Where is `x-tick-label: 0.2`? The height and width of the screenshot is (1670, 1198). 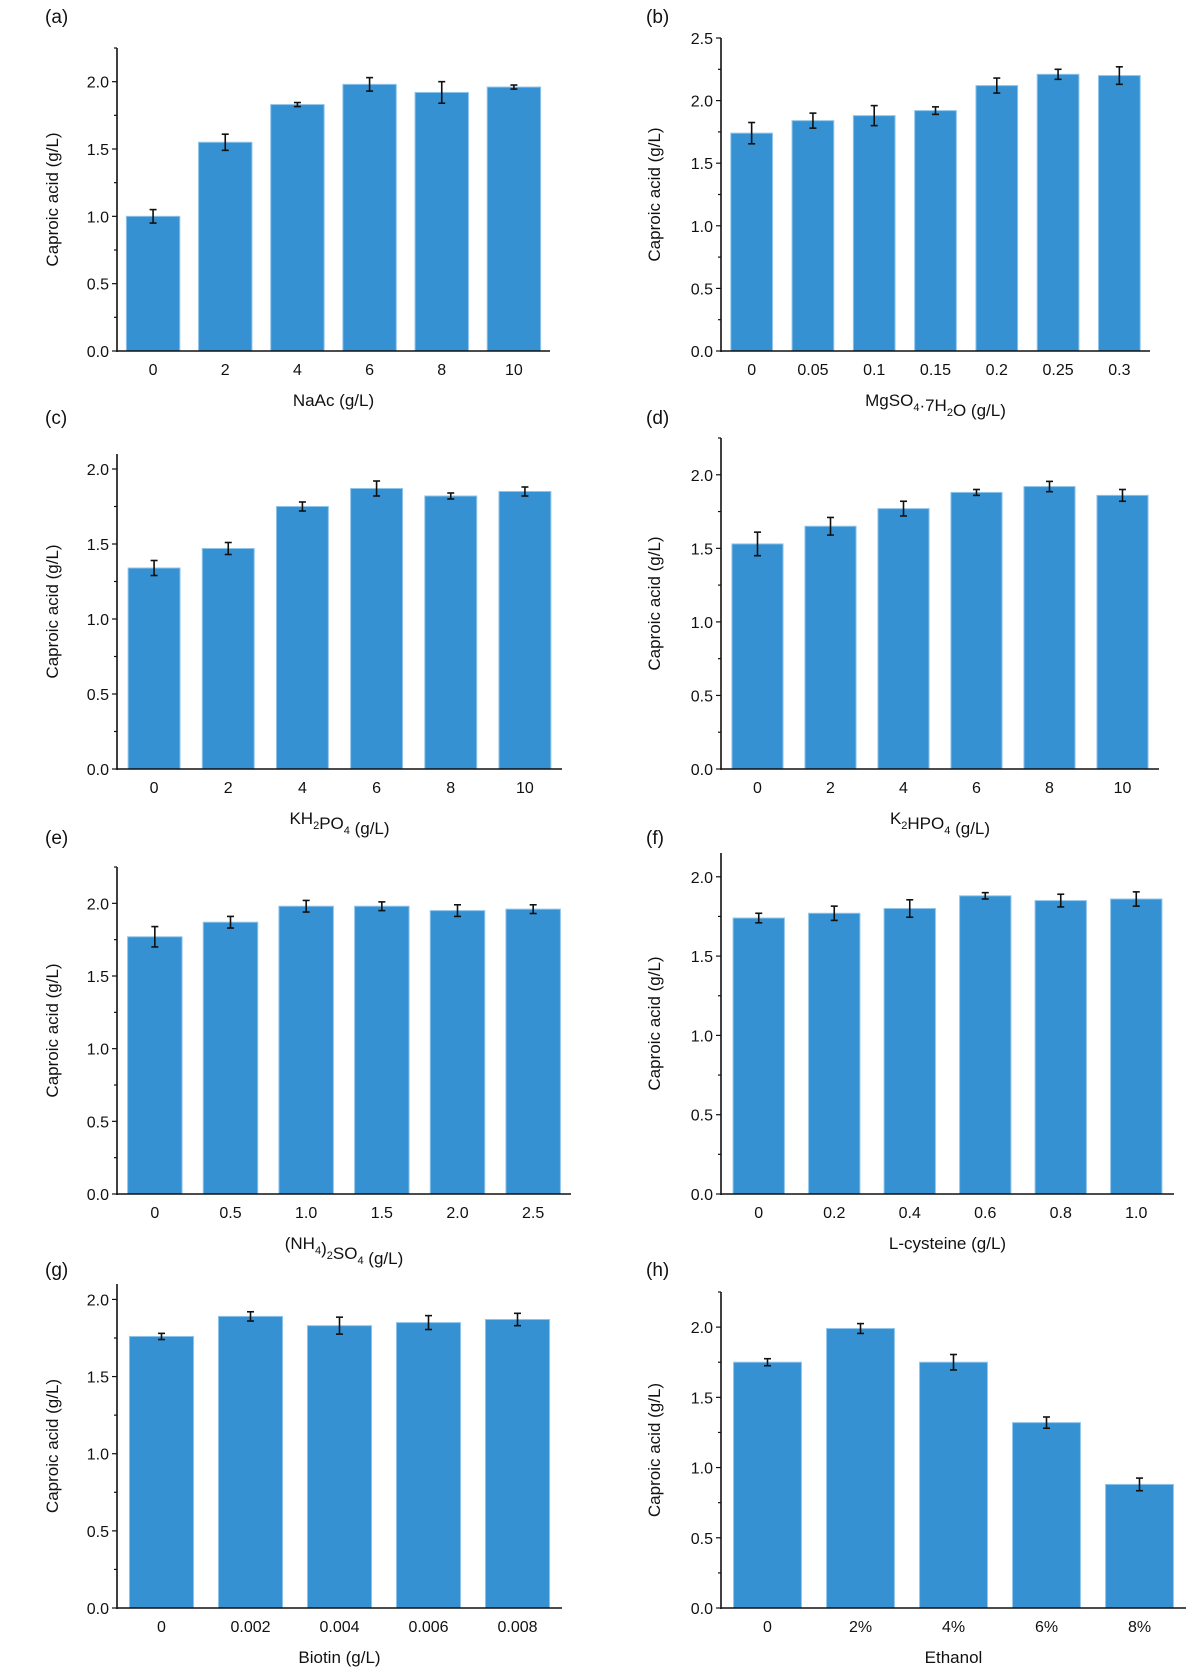 x-tick-label: 0.2 is located at coordinates (997, 370).